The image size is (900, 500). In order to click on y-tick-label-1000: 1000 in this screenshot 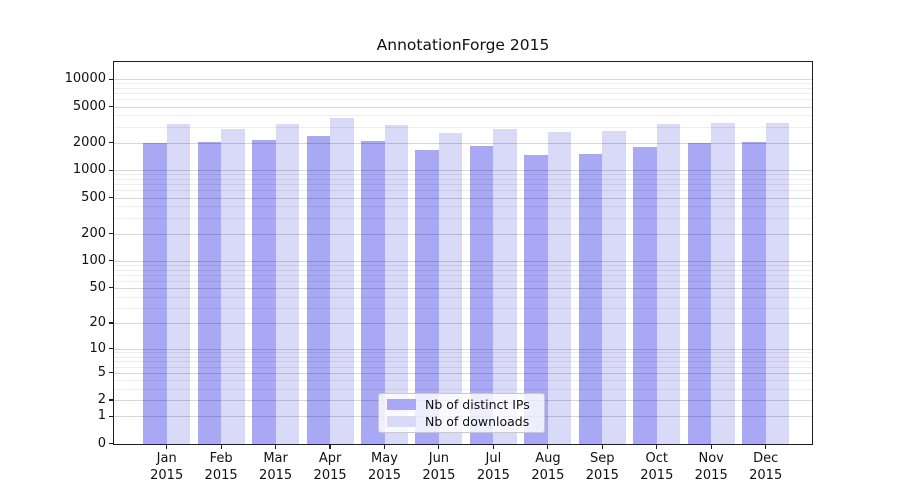, I will do `click(89, 170)`.